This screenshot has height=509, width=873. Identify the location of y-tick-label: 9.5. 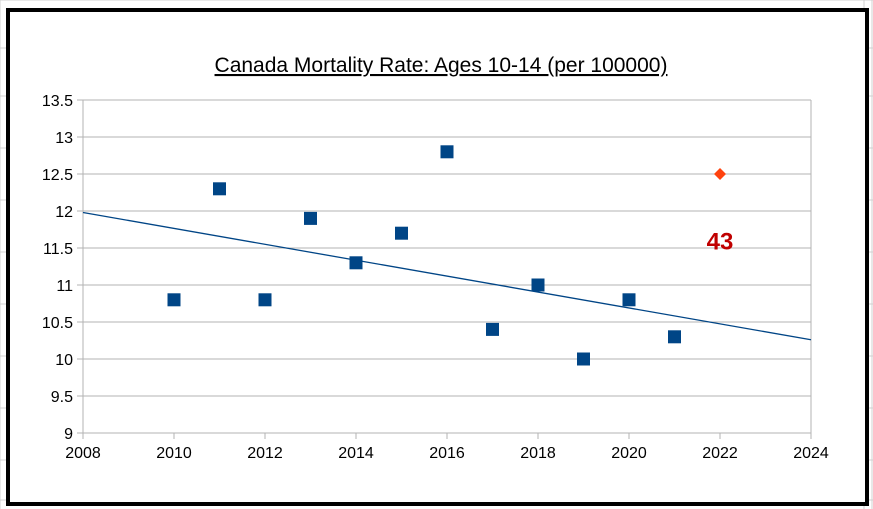
(62, 397).